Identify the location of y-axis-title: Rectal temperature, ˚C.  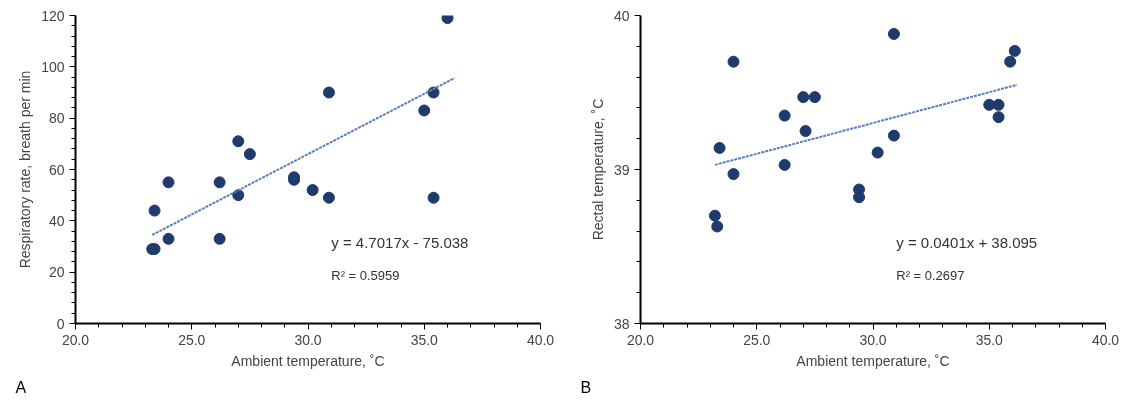
(597, 169).